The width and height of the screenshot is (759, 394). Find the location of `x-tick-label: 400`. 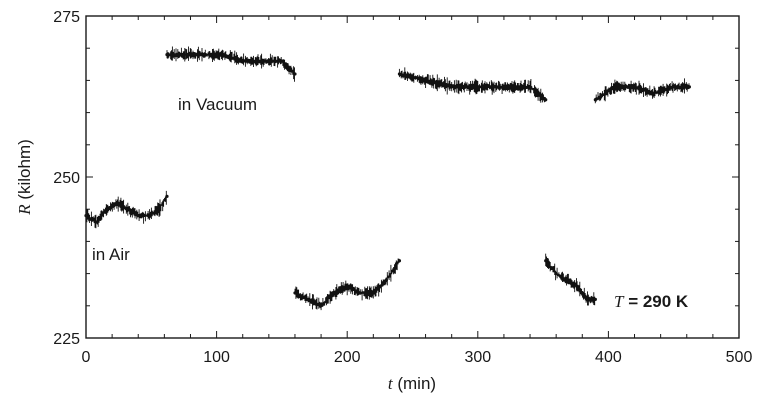

x-tick-label: 400 is located at coordinates (608, 357).